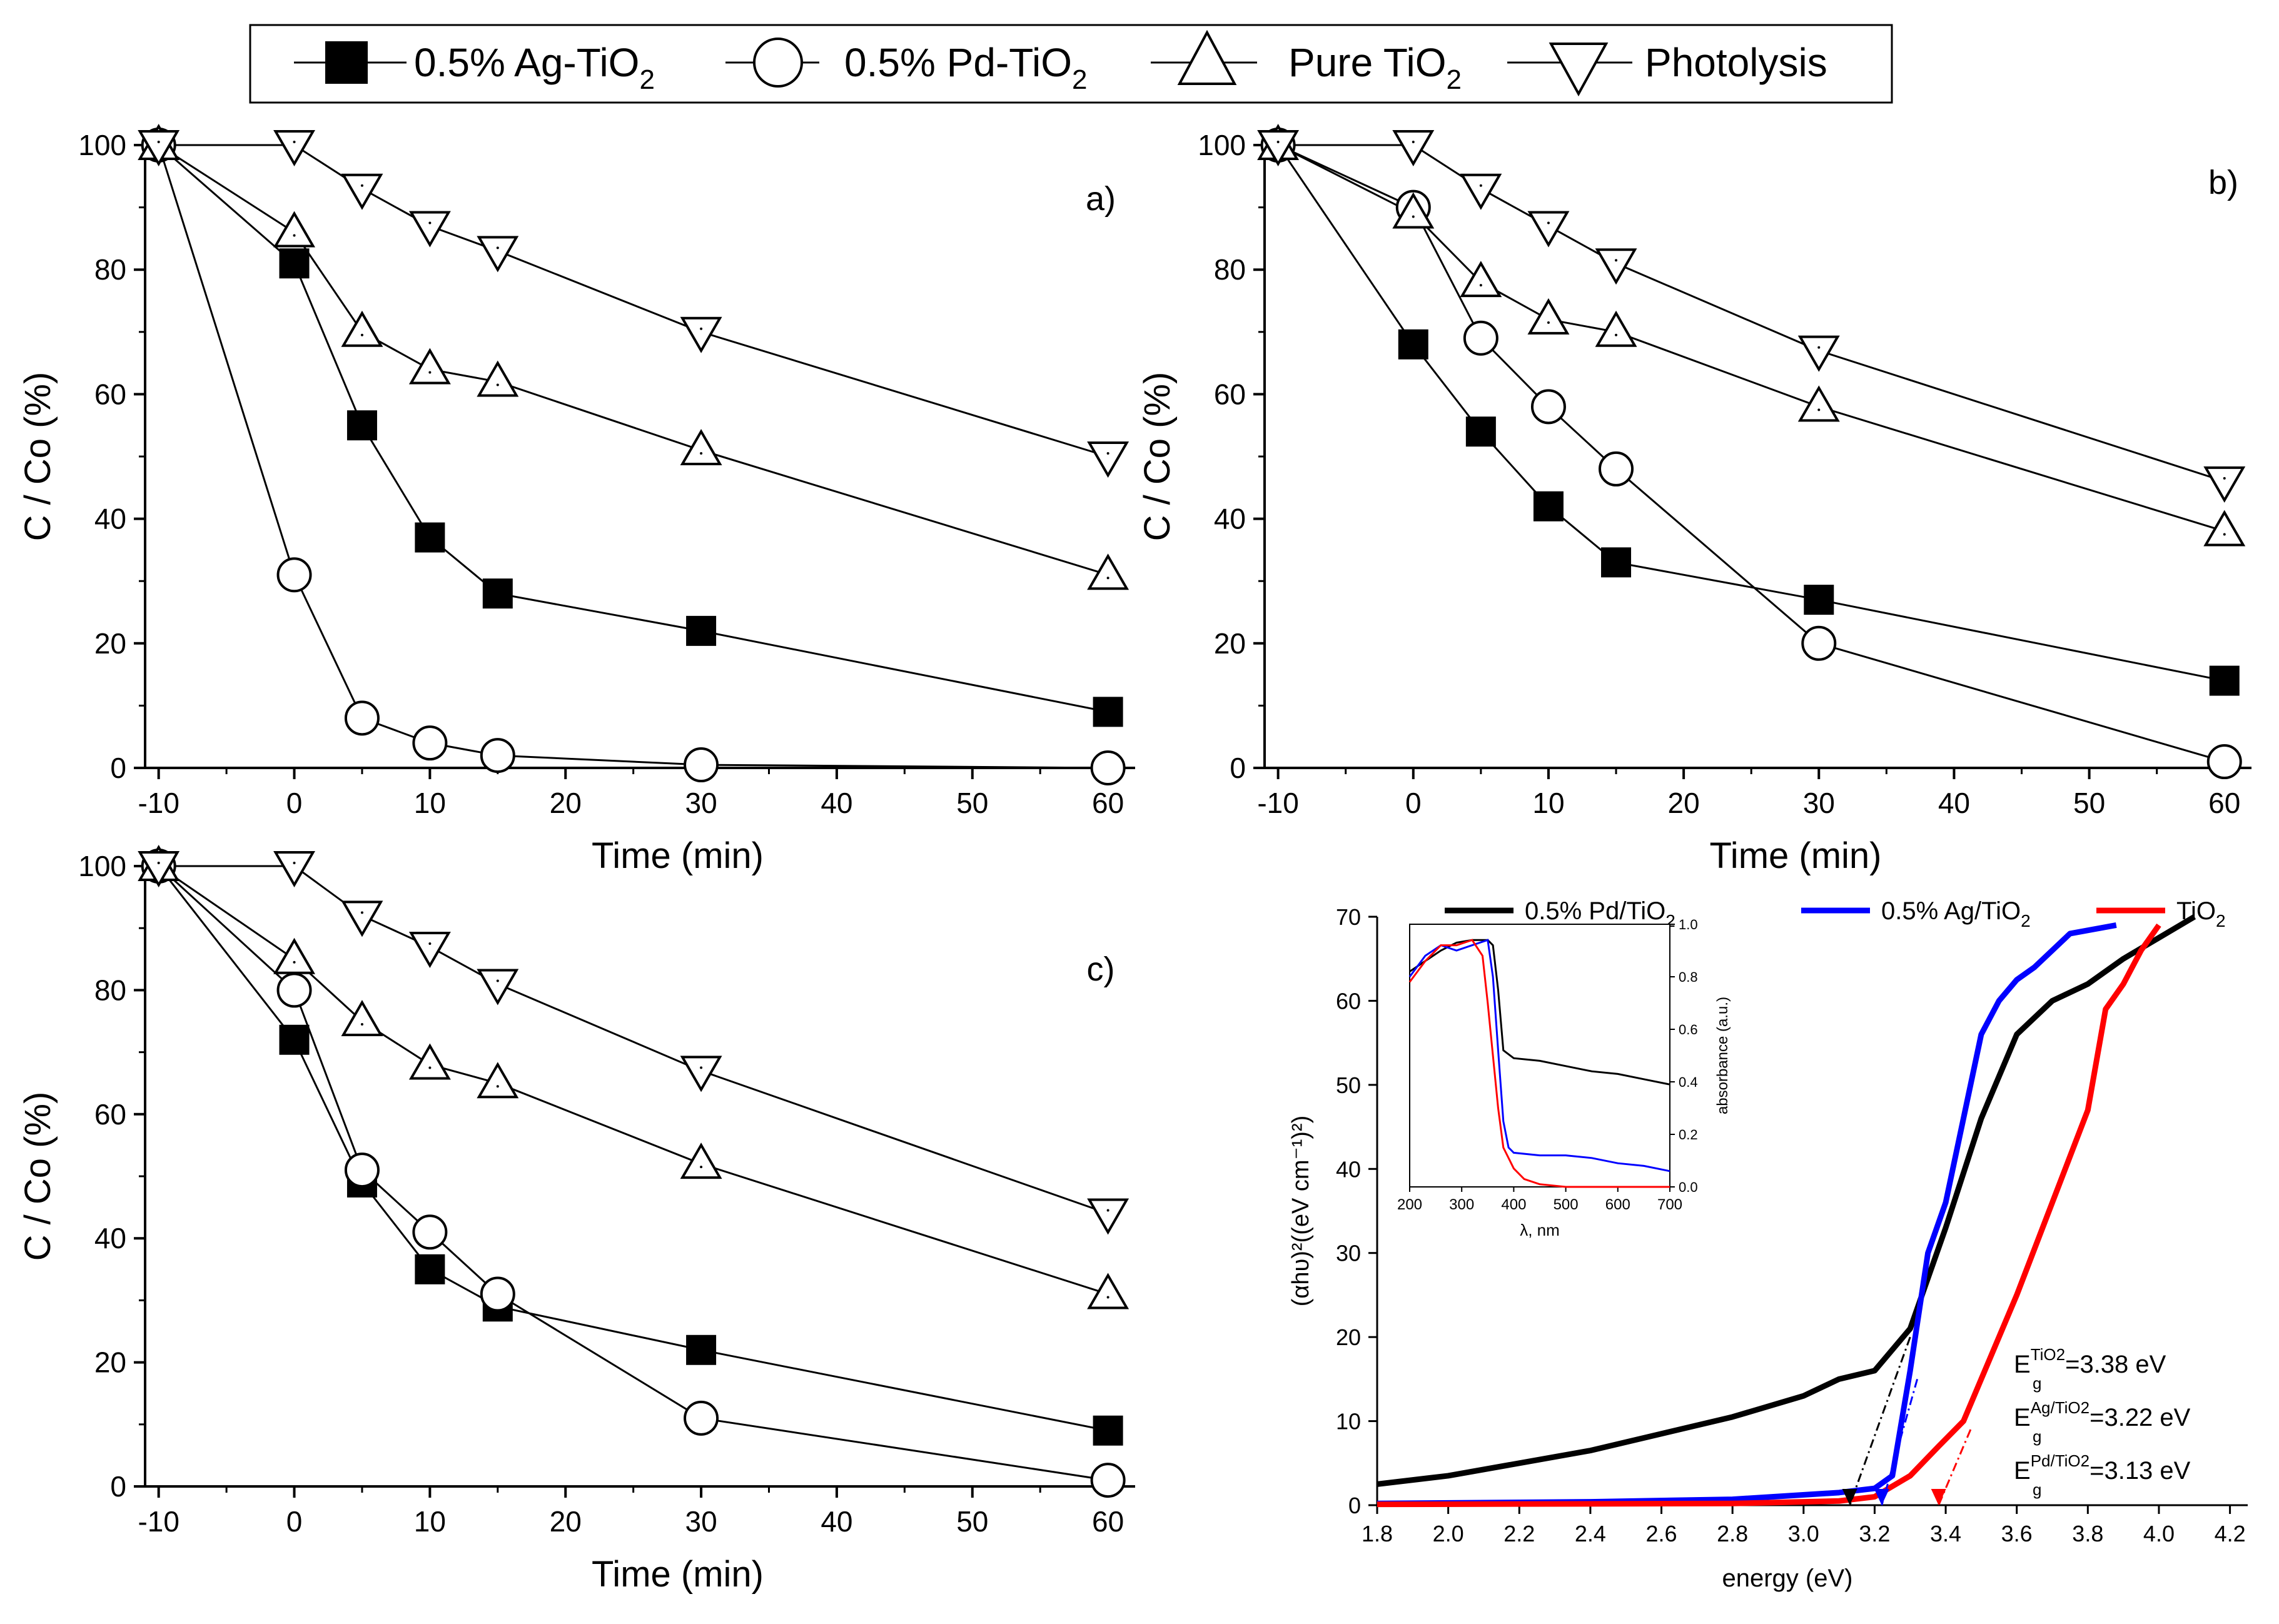  What do you see at coordinates (110, 269) in the screenshot?
I see `y-tick-label: 80` at bounding box center [110, 269].